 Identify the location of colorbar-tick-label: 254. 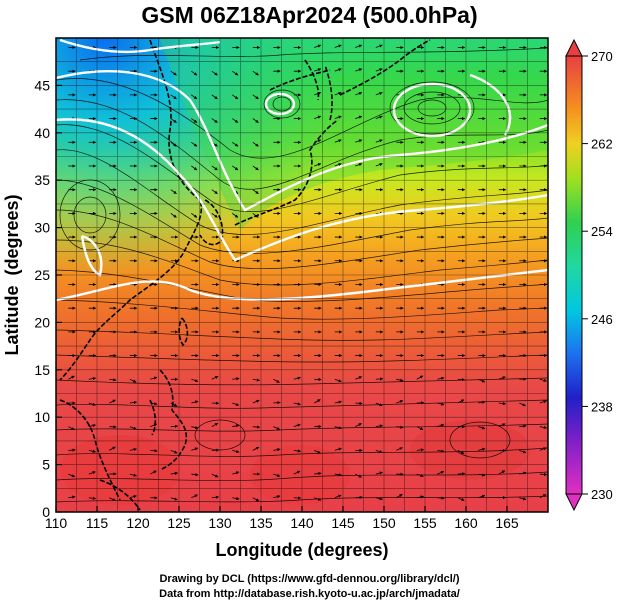
(602, 231).